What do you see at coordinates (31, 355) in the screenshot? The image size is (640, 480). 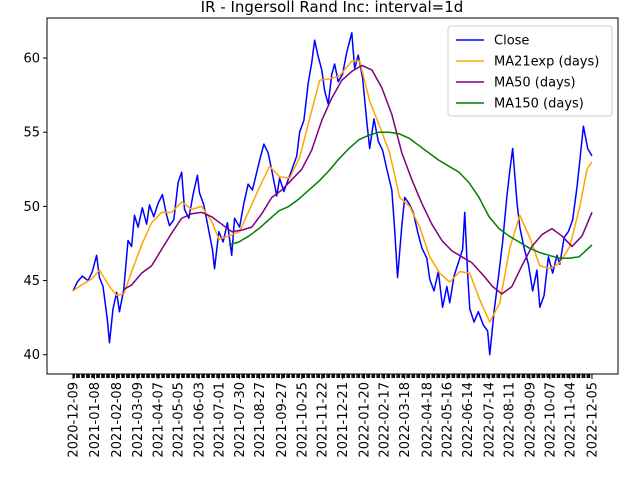 I see `y-tick-label-0: 40` at bounding box center [31, 355].